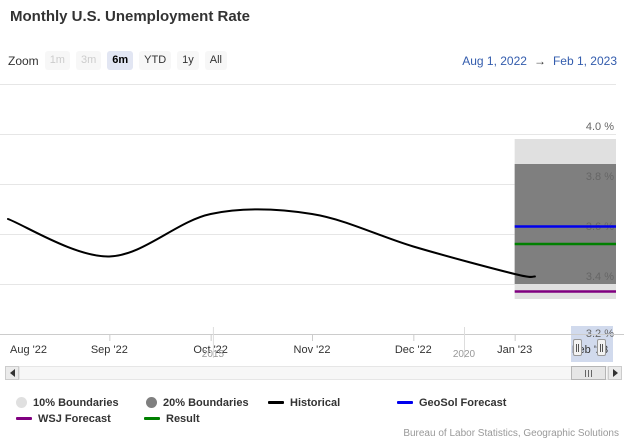  I want to click on x-axis-label: Aug '22, so click(28, 350).